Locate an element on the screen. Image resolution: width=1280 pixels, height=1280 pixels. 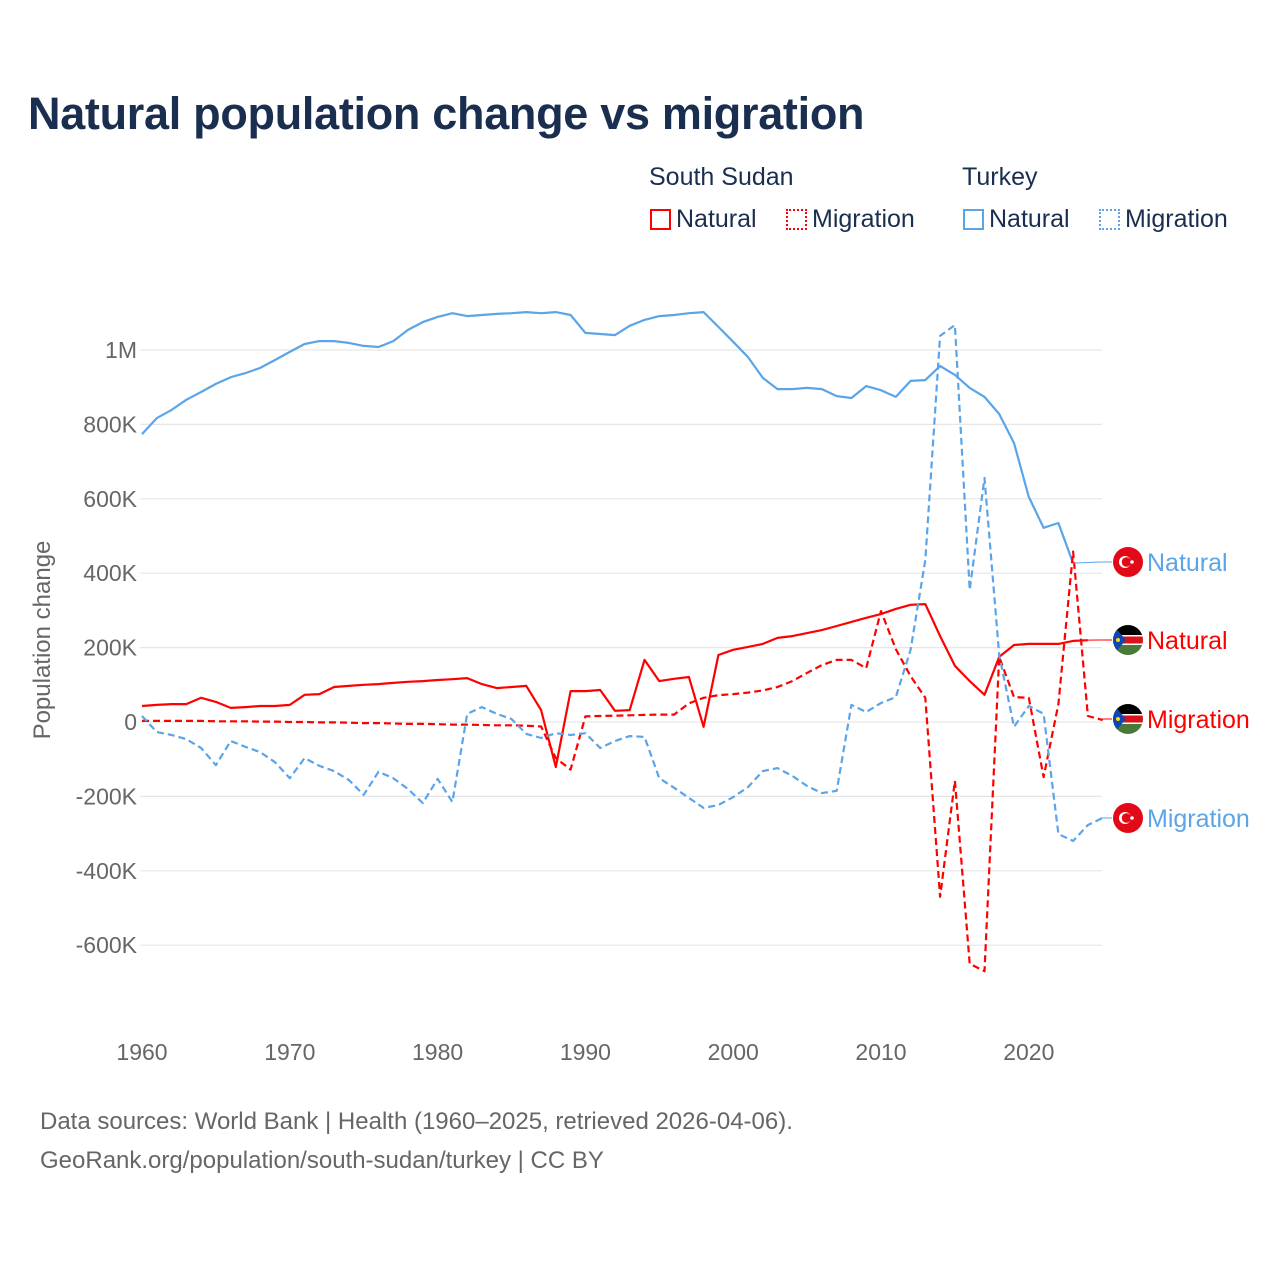
x-tick-label: 1990 is located at coordinates (585, 1052).